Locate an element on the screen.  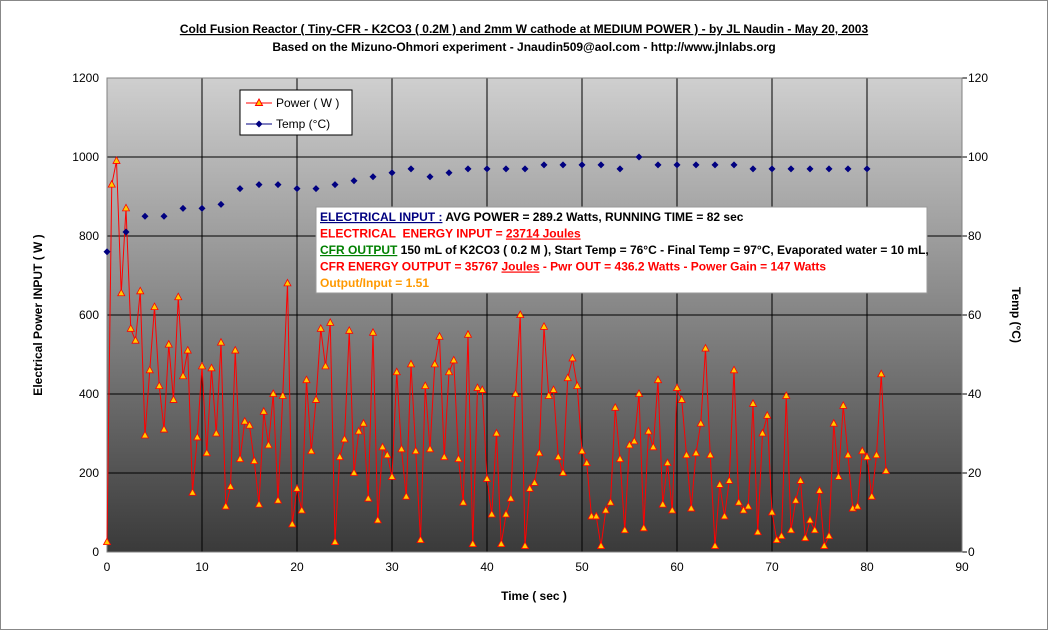
x-tick-label: 20 is located at coordinates (297, 567).